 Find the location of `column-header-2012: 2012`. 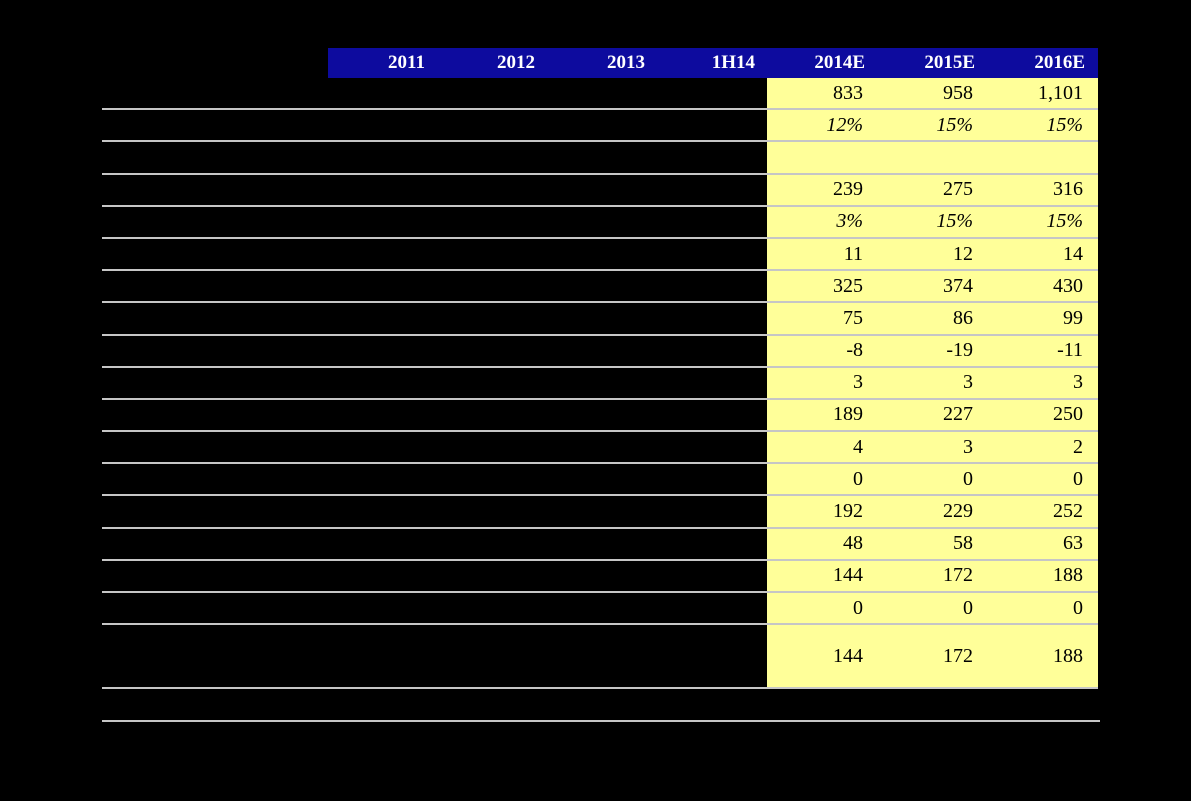

column-header-2012: 2012 is located at coordinates (516, 62).